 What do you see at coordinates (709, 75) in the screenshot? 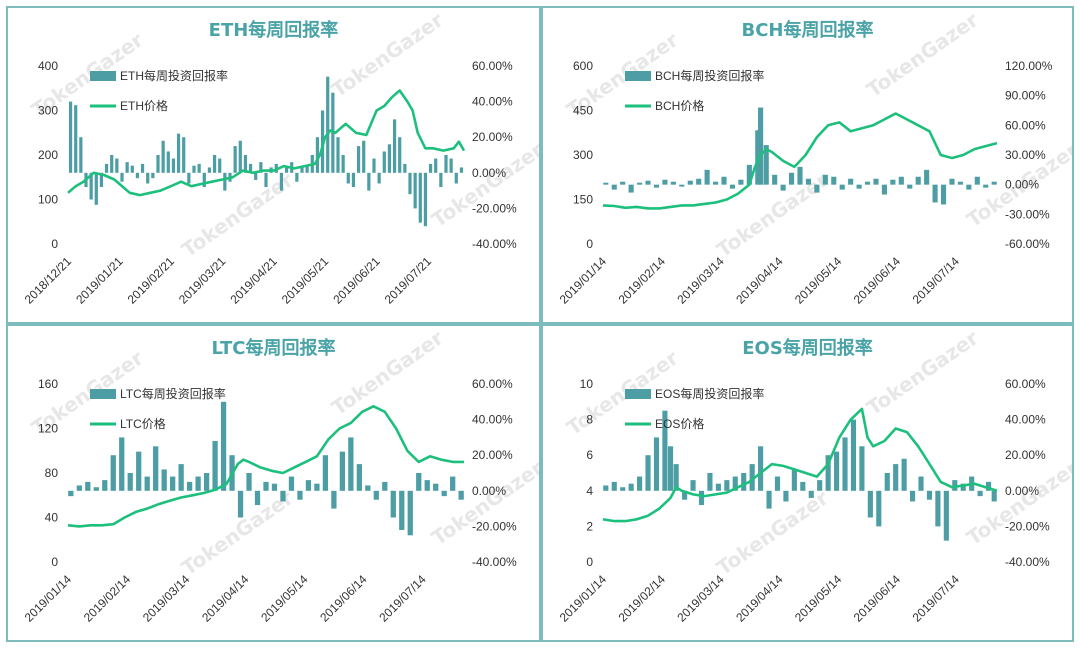
I see `legend-label: BCH每周投资回报率` at bounding box center [709, 75].